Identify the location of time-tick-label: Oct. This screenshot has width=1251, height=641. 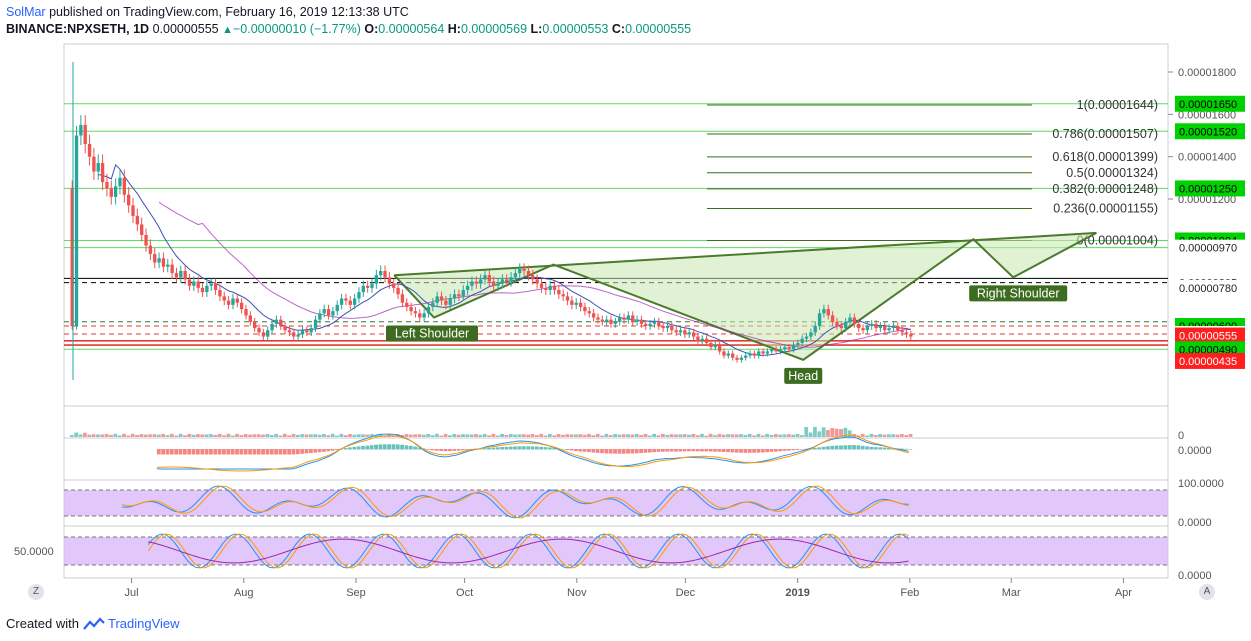
(464, 593).